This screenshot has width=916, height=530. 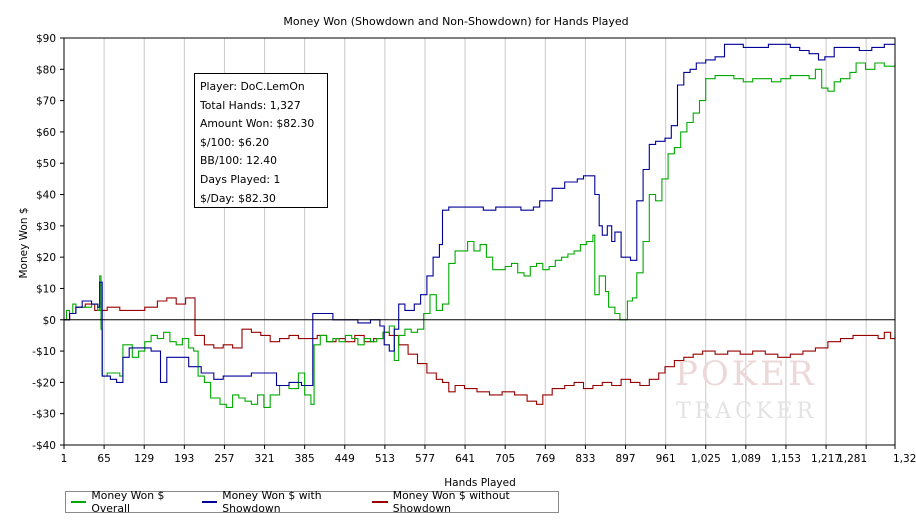 What do you see at coordinates (238, 198) in the screenshot?
I see `stat-per-day: $/Day: $82.30` at bounding box center [238, 198].